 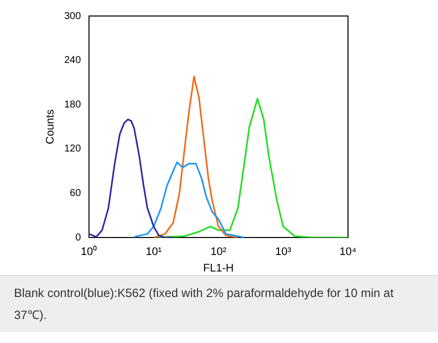 What do you see at coordinates (73, 60) in the screenshot?
I see `y-tick-label: 240` at bounding box center [73, 60].